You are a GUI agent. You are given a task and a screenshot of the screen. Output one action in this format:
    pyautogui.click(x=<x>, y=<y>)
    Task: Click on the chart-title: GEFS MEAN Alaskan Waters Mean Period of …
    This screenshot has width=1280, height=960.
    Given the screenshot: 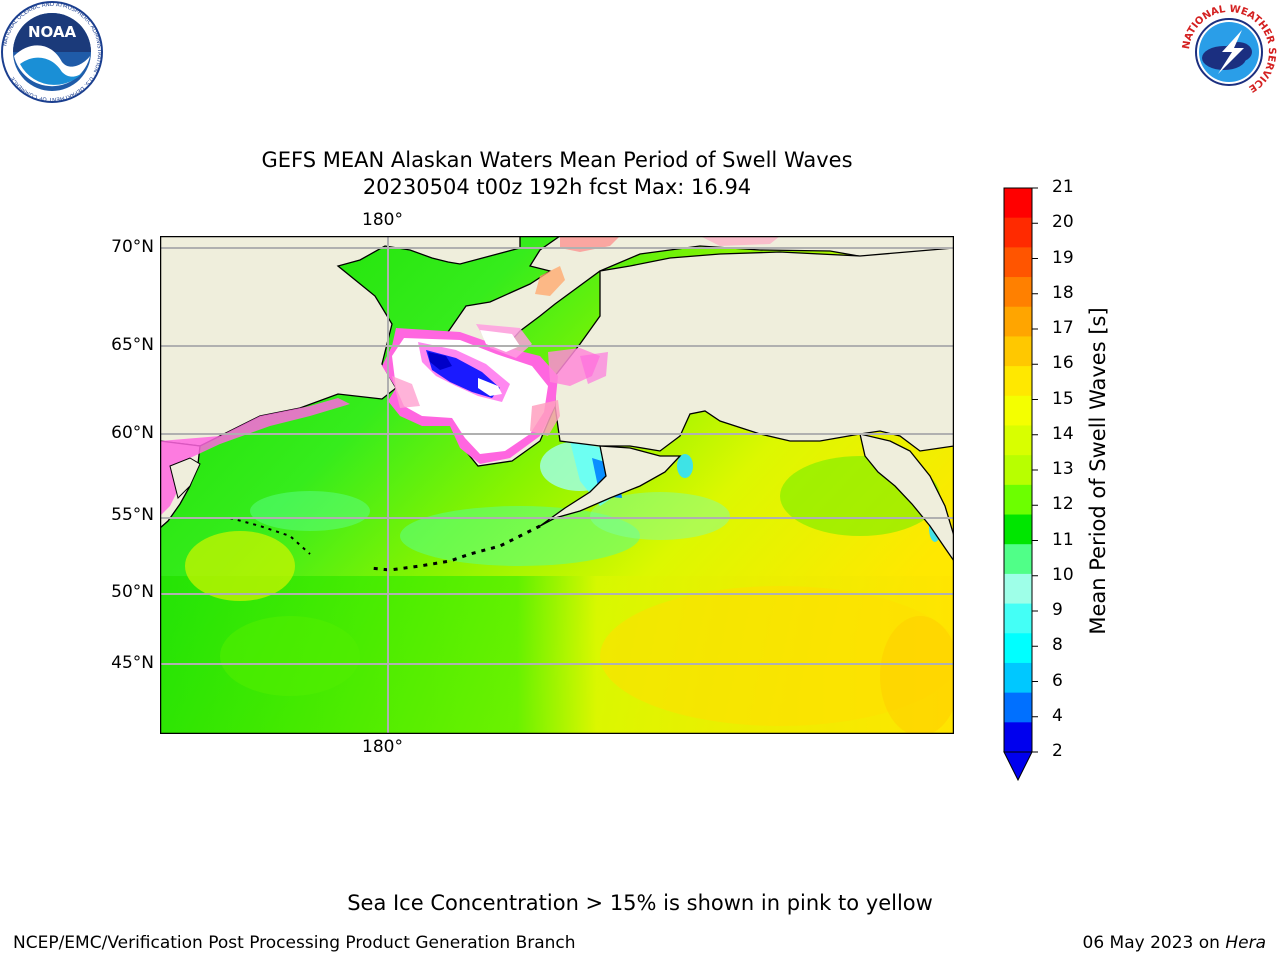 What is the action you would take?
    pyautogui.click(x=557, y=160)
    